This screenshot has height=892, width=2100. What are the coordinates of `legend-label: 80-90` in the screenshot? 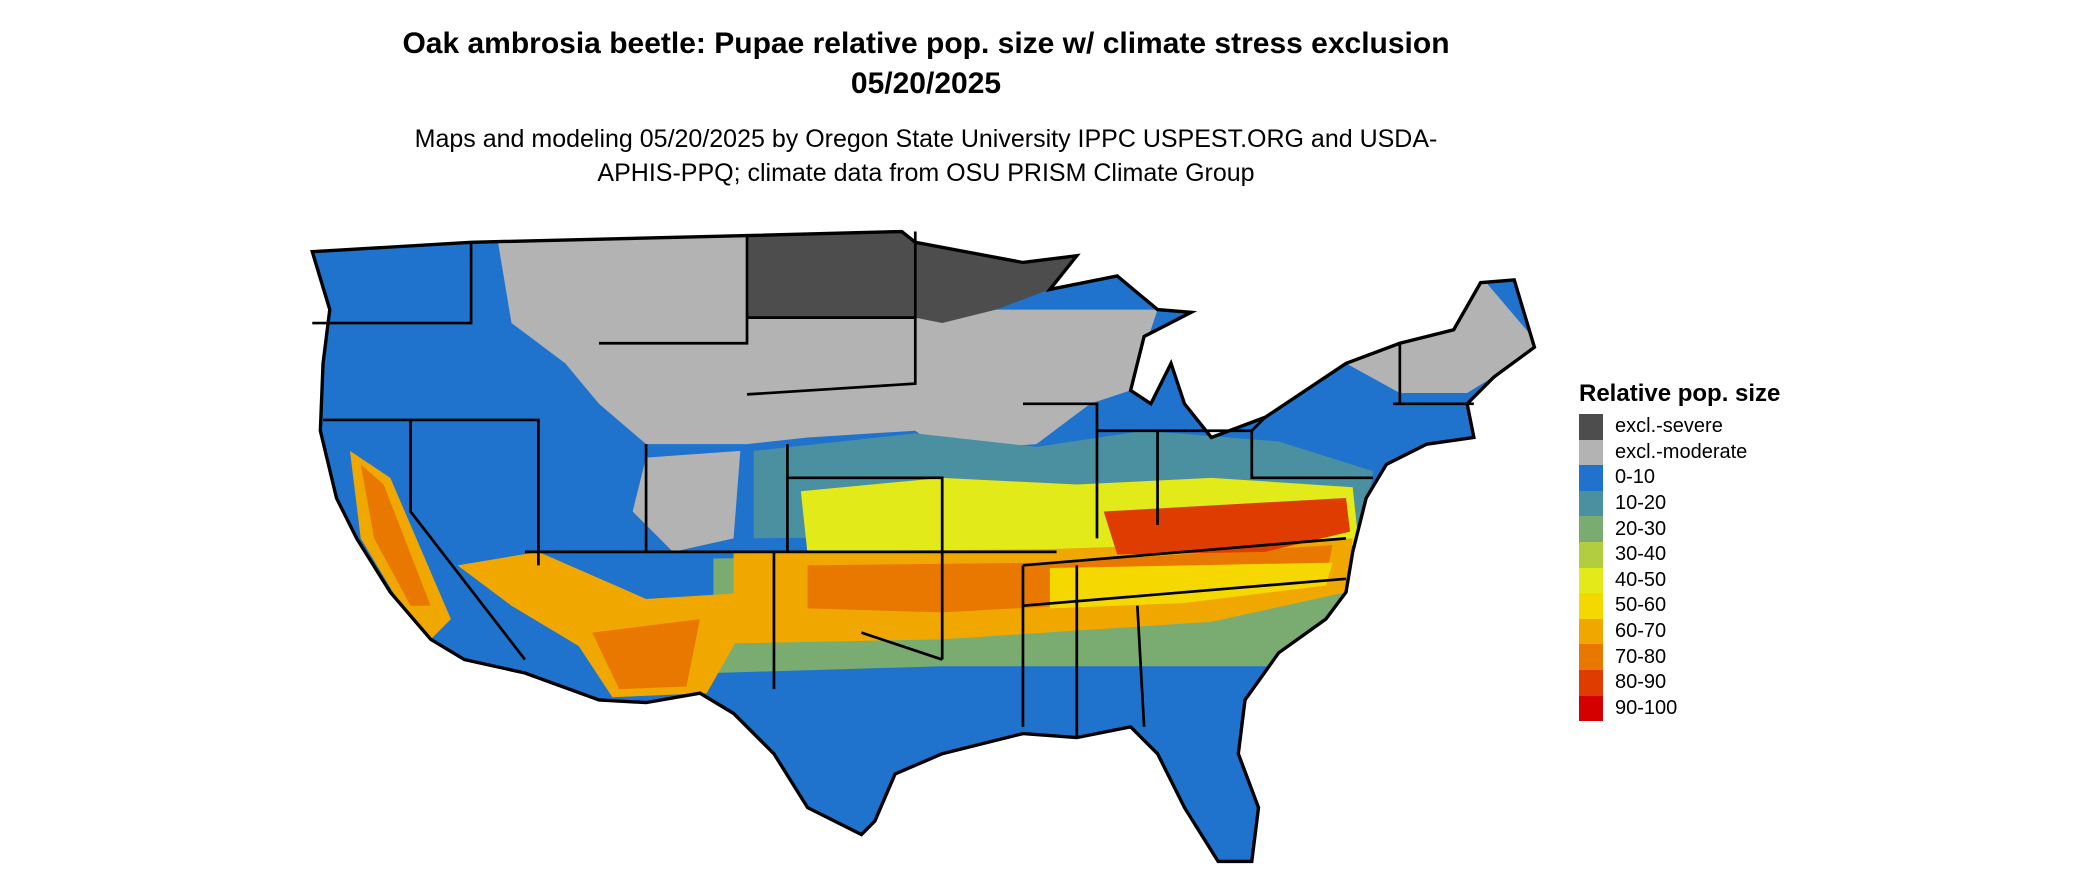 It's located at (1641, 682).